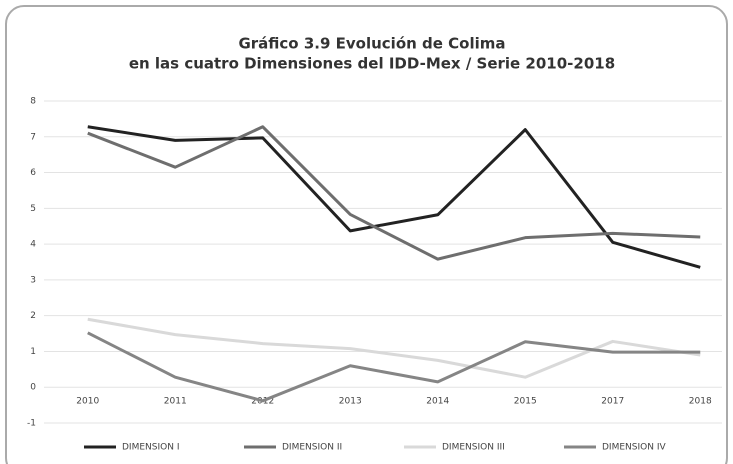 Image resolution: width=733 pixels, height=464 pixels. What do you see at coordinates (700, 402) in the screenshot?
I see `x-tick-label: 2018` at bounding box center [700, 402].